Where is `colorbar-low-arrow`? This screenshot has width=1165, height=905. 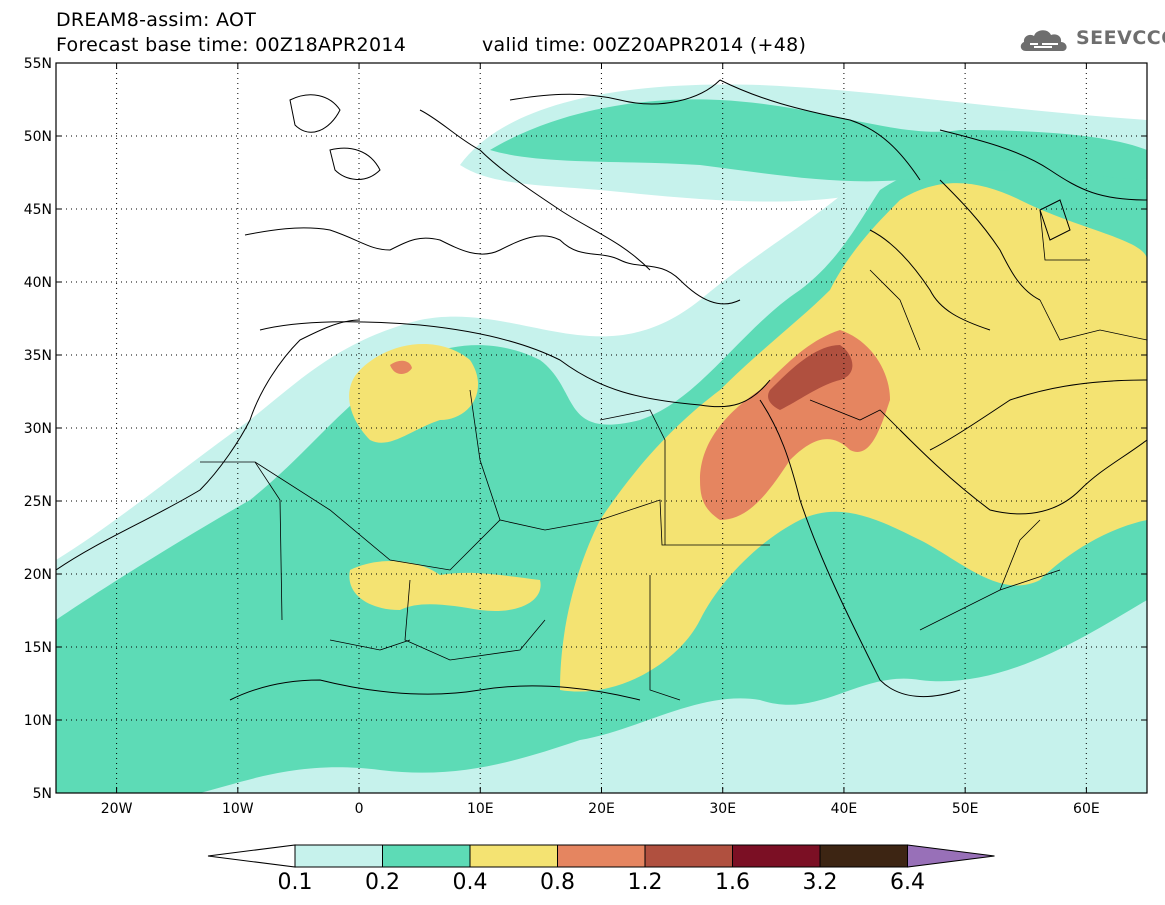
colorbar-low-arrow is located at coordinates (251, 856).